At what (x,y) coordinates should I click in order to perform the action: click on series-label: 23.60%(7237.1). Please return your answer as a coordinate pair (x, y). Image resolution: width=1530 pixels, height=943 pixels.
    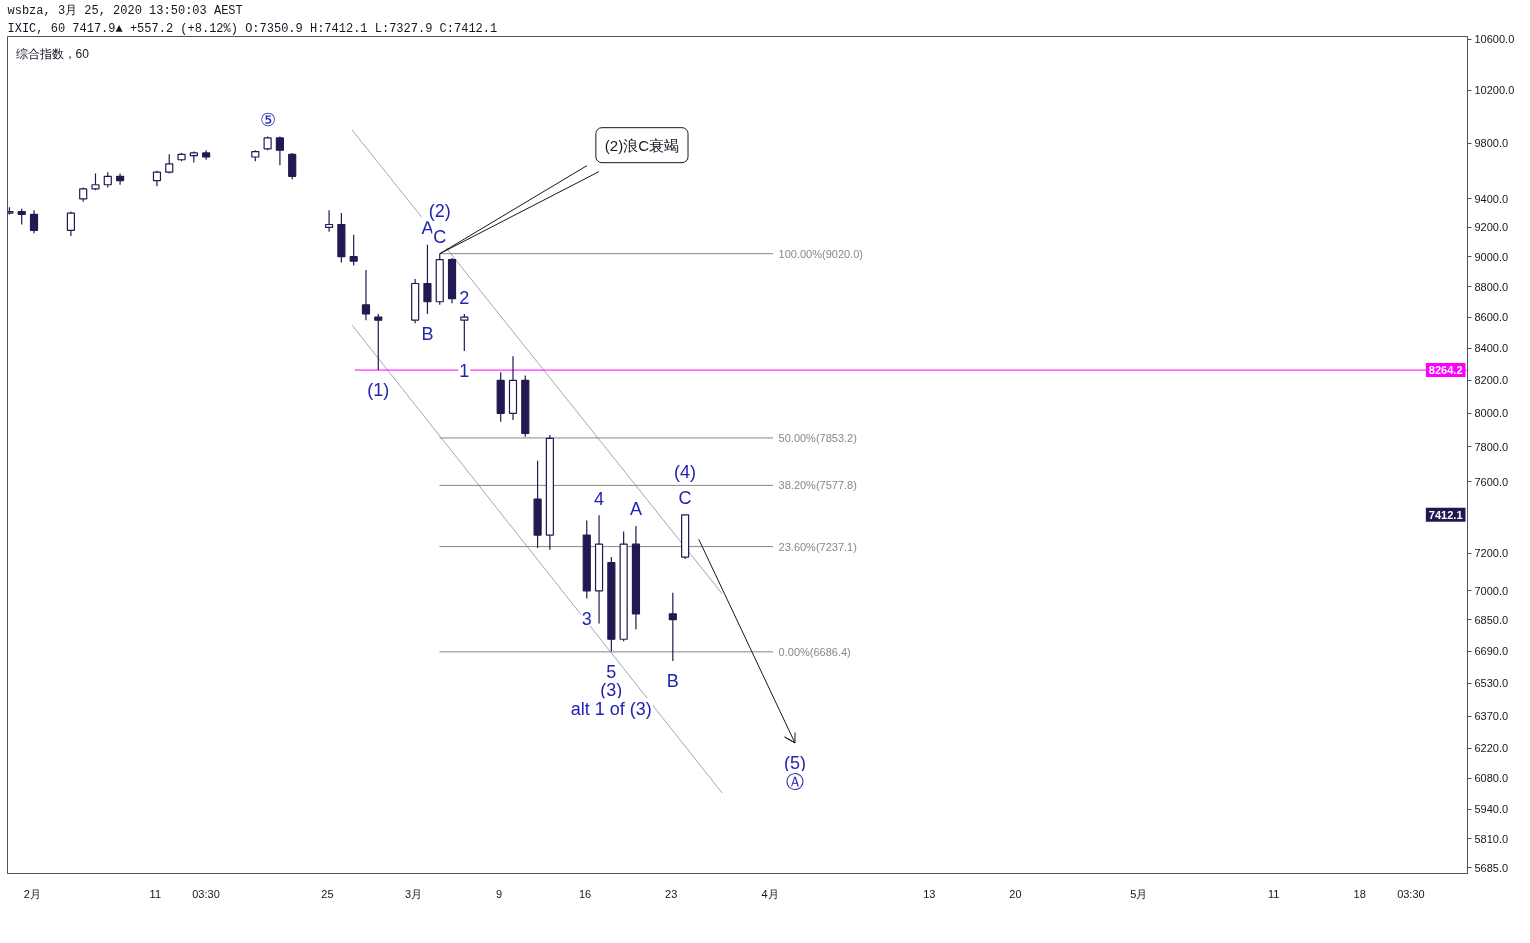
    Looking at the image, I should click on (817, 546).